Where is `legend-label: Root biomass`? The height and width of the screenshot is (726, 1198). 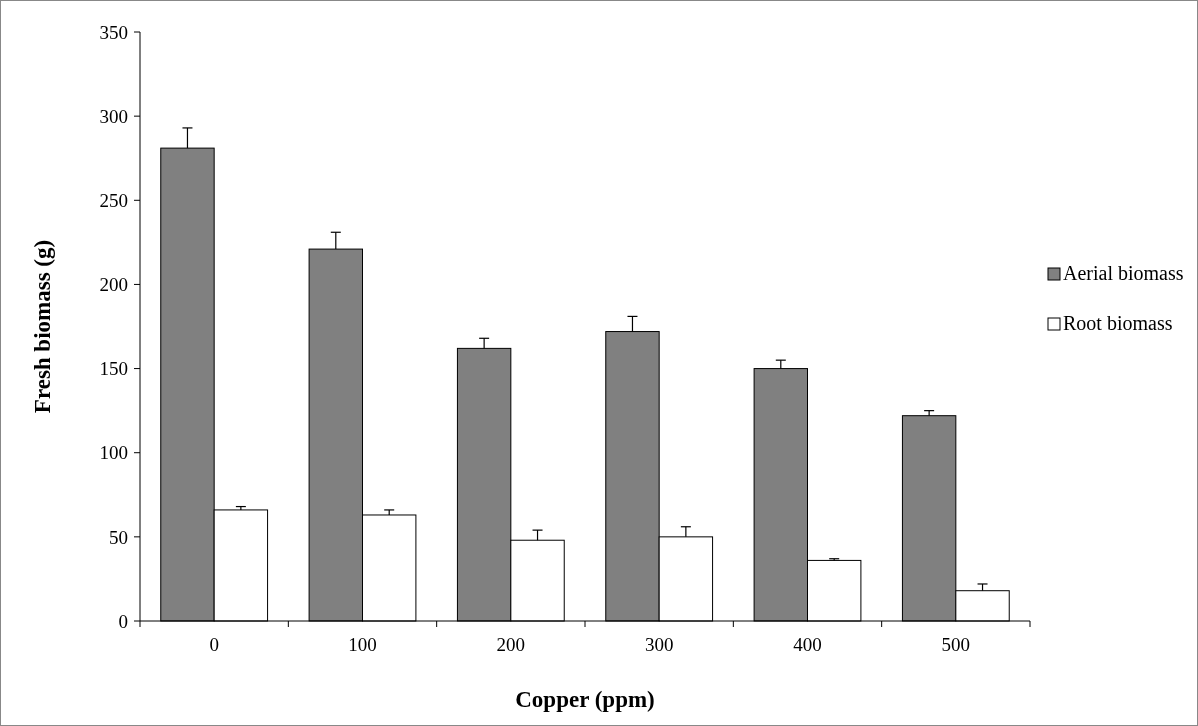
legend-label: Root biomass is located at coordinates (1118, 323).